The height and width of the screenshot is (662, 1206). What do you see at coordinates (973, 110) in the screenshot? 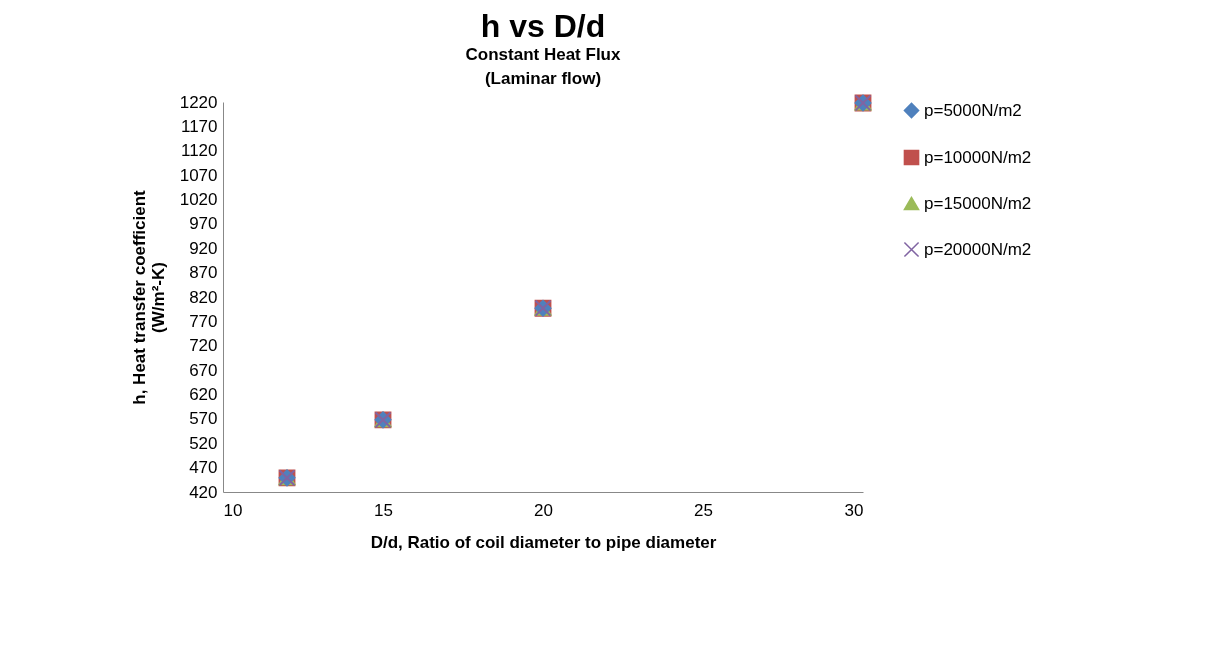
I see `legend-label: p=5000N/m2` at bounding box center [973, 110].